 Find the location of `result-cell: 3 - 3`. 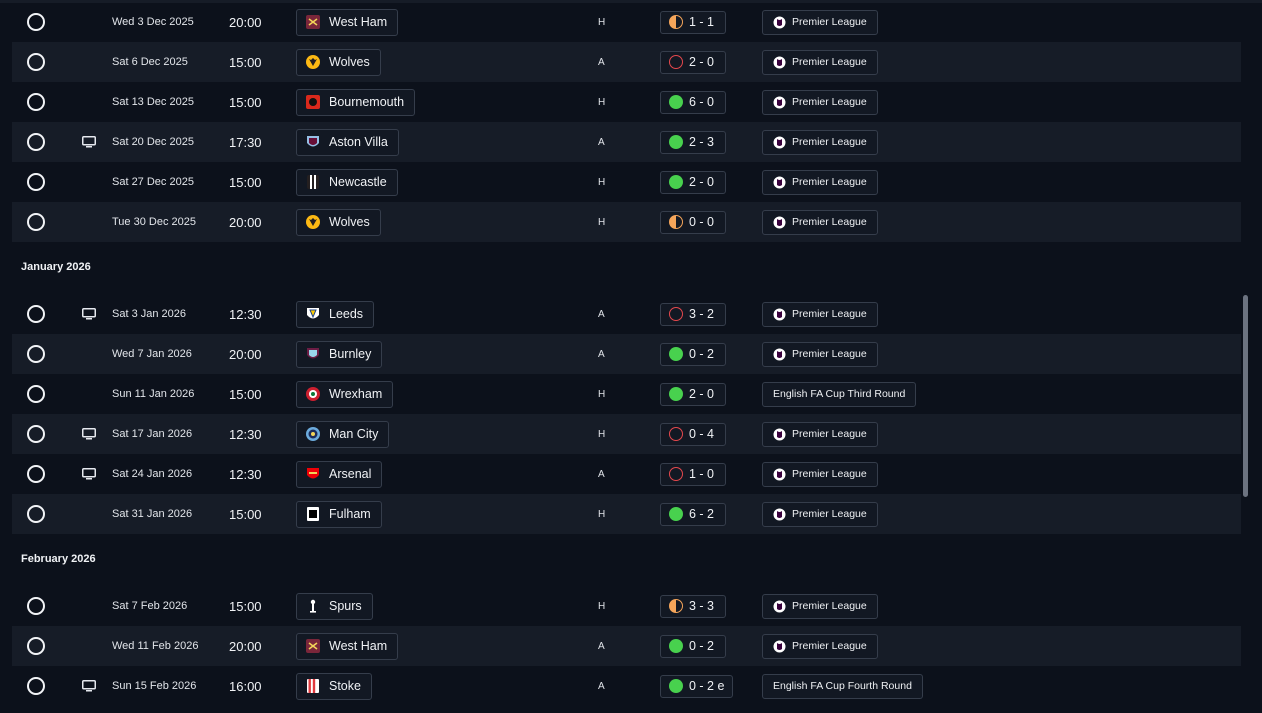

result-cell: 3 - 3 is located at coordinates (693, 606).